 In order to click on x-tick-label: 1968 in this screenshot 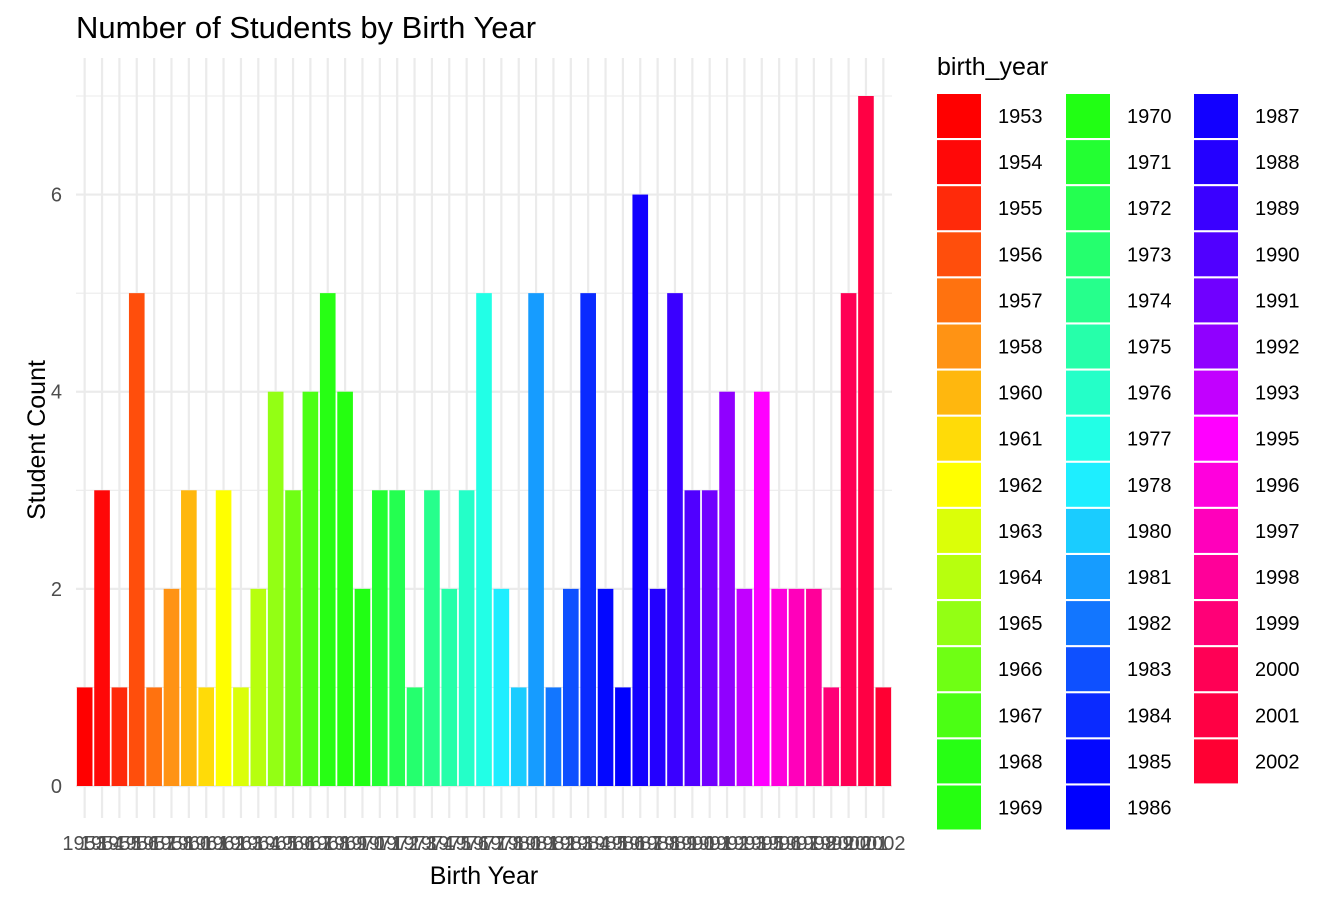, I will do `click(327, 844)`.